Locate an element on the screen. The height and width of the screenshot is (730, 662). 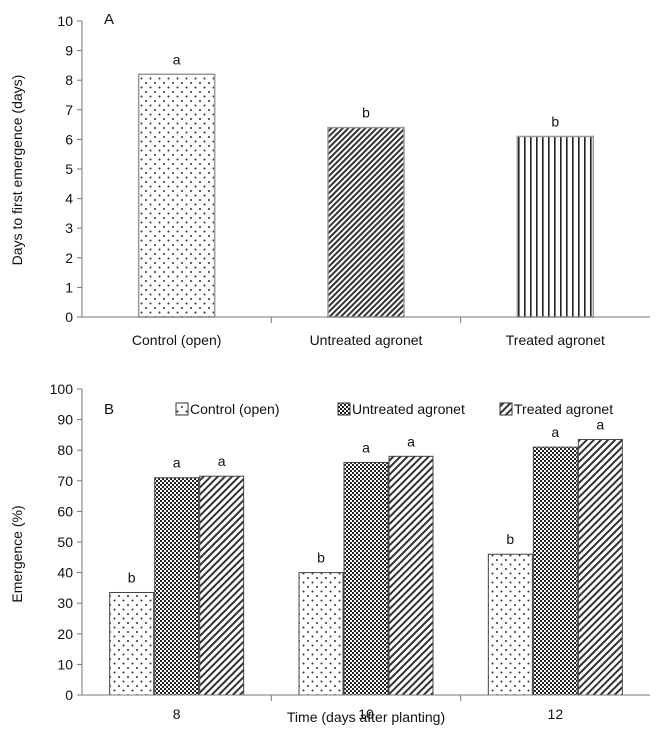
panel-b-label: B is located at coordinates (109, 409).